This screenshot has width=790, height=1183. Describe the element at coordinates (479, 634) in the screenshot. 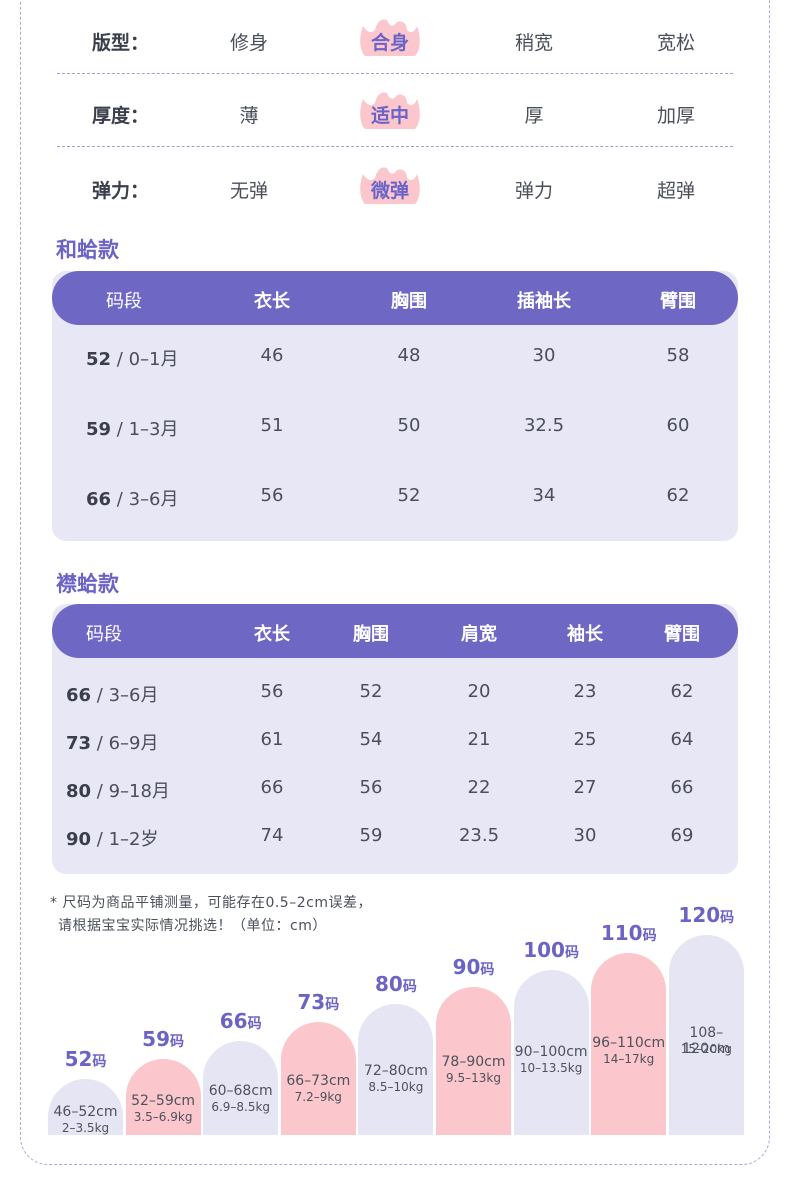

I see `column-header: 肩宽` at that location.